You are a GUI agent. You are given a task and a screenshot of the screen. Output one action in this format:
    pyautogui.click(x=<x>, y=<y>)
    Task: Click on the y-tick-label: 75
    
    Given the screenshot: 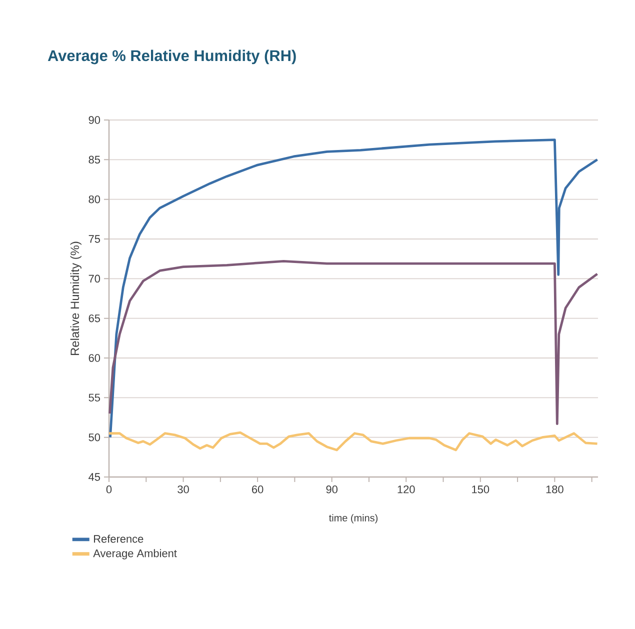 What is the action you would take?
    pyautogui.click(x=94, y=239)
    